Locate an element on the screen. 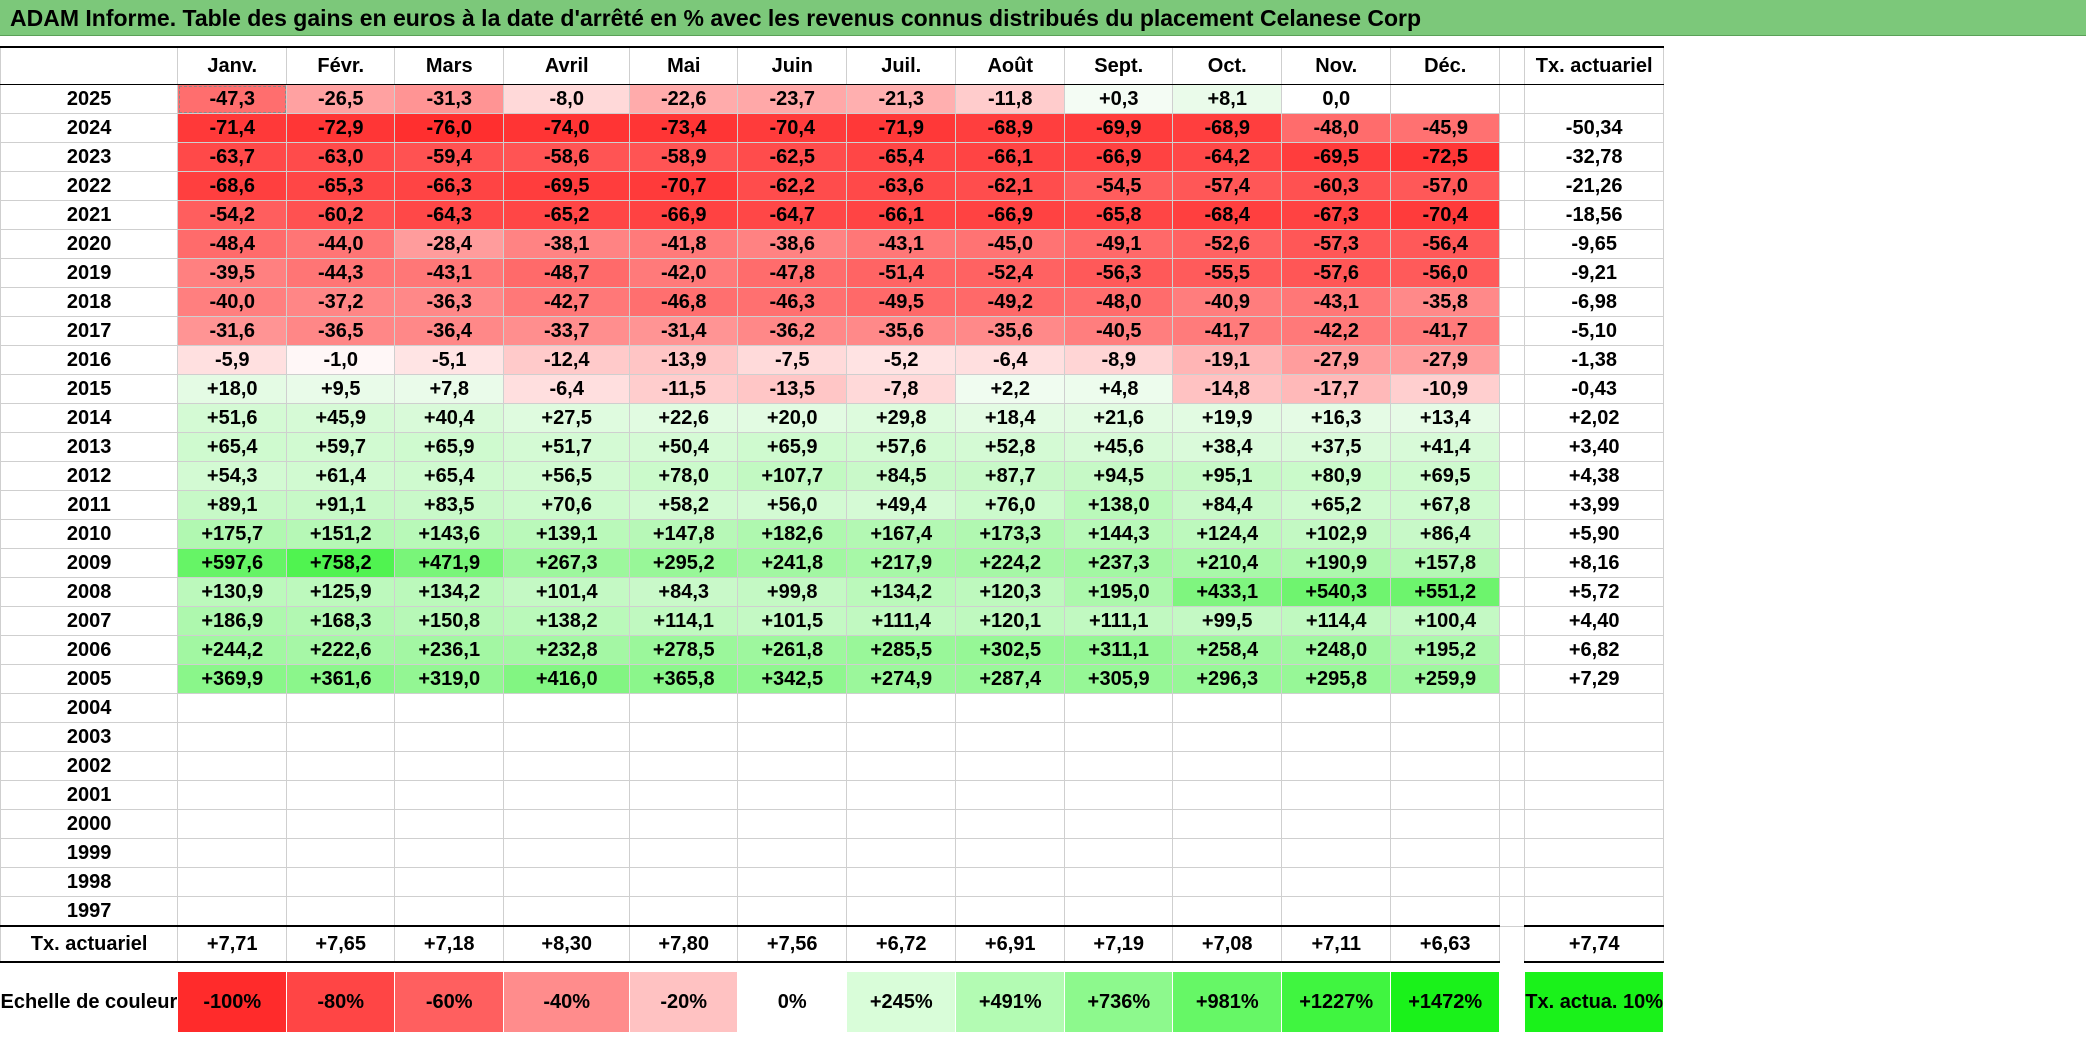 The image size is (2086, 1037). return-cell: -36,5 is located at coordinates (341, 331).